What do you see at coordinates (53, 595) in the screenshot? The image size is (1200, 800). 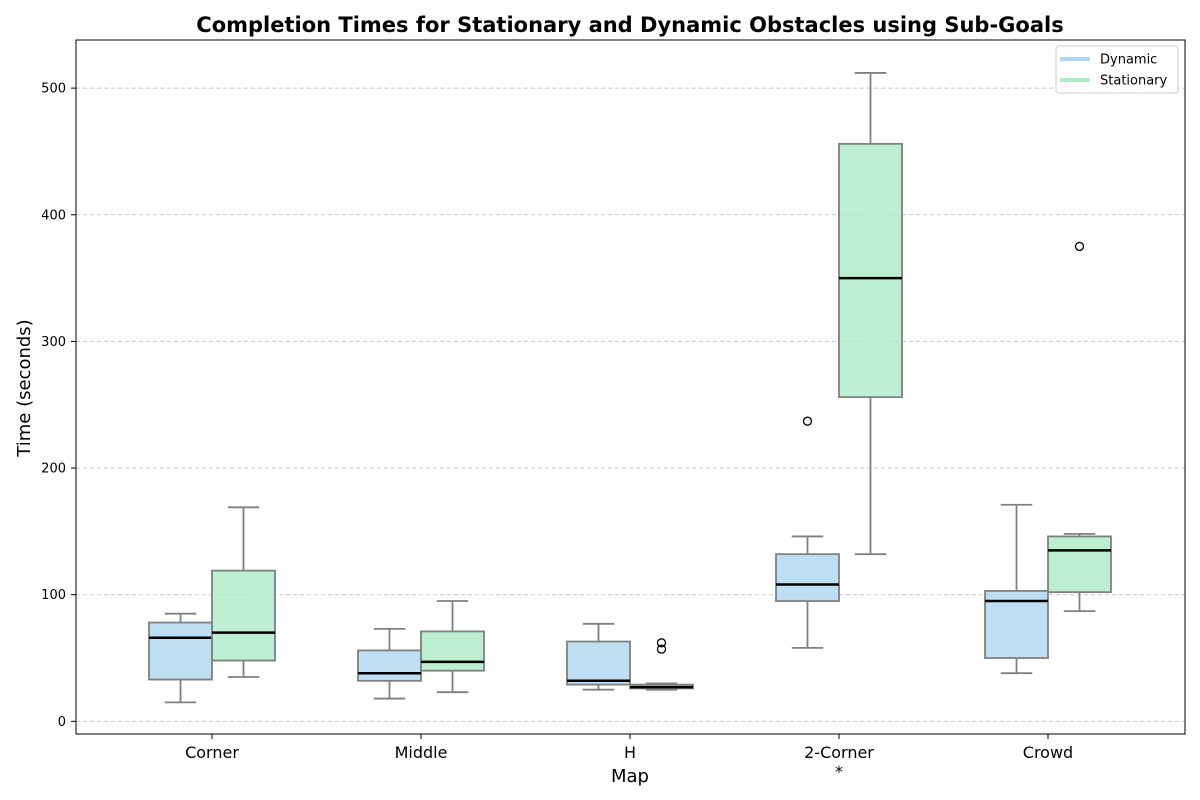 I see `y-tick-label: 100` at bounding box center [53, 595].